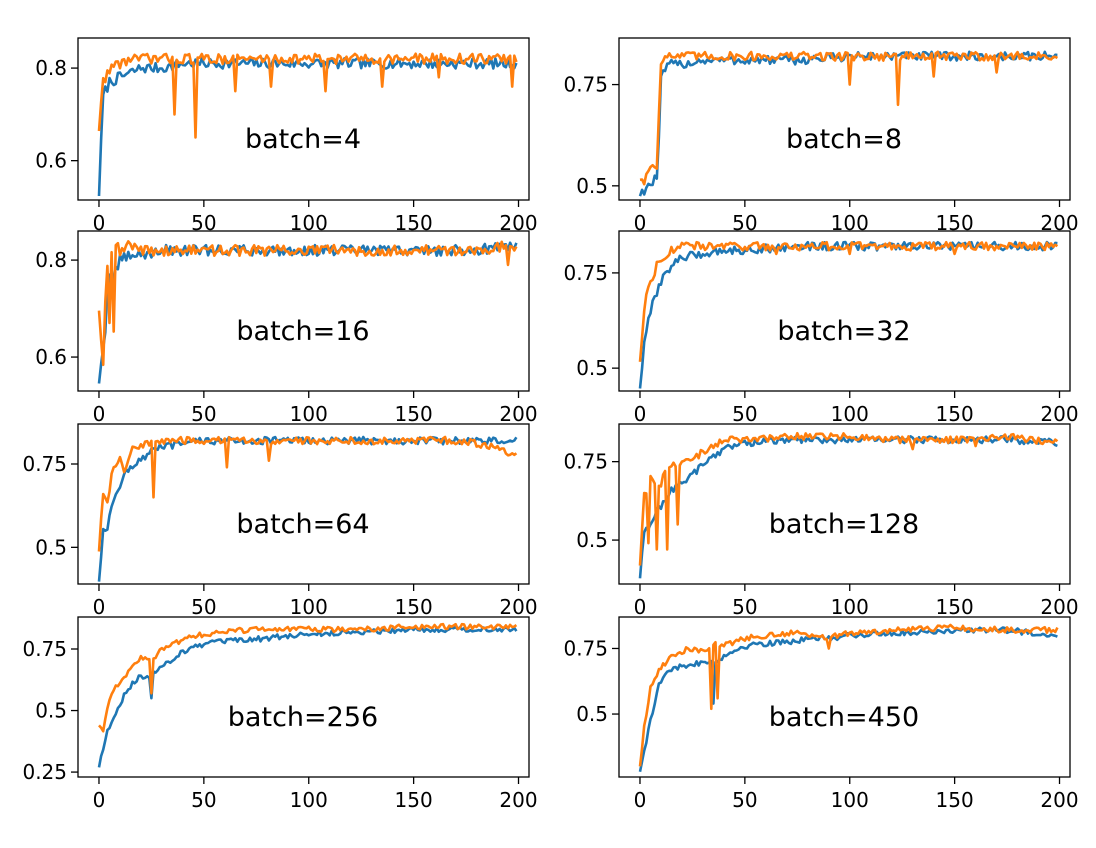 This screenshot has width=1096, height=848. I want to click on panel-label: batch=64, so click(302, 524).